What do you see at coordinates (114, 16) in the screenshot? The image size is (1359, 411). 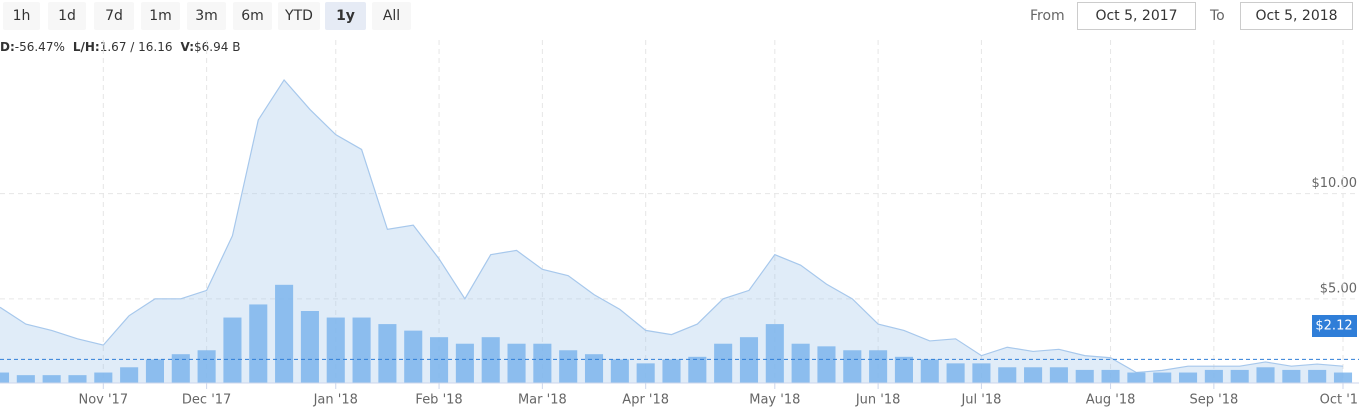 I see `range-button: 7d` at bounding box center [114, 16].